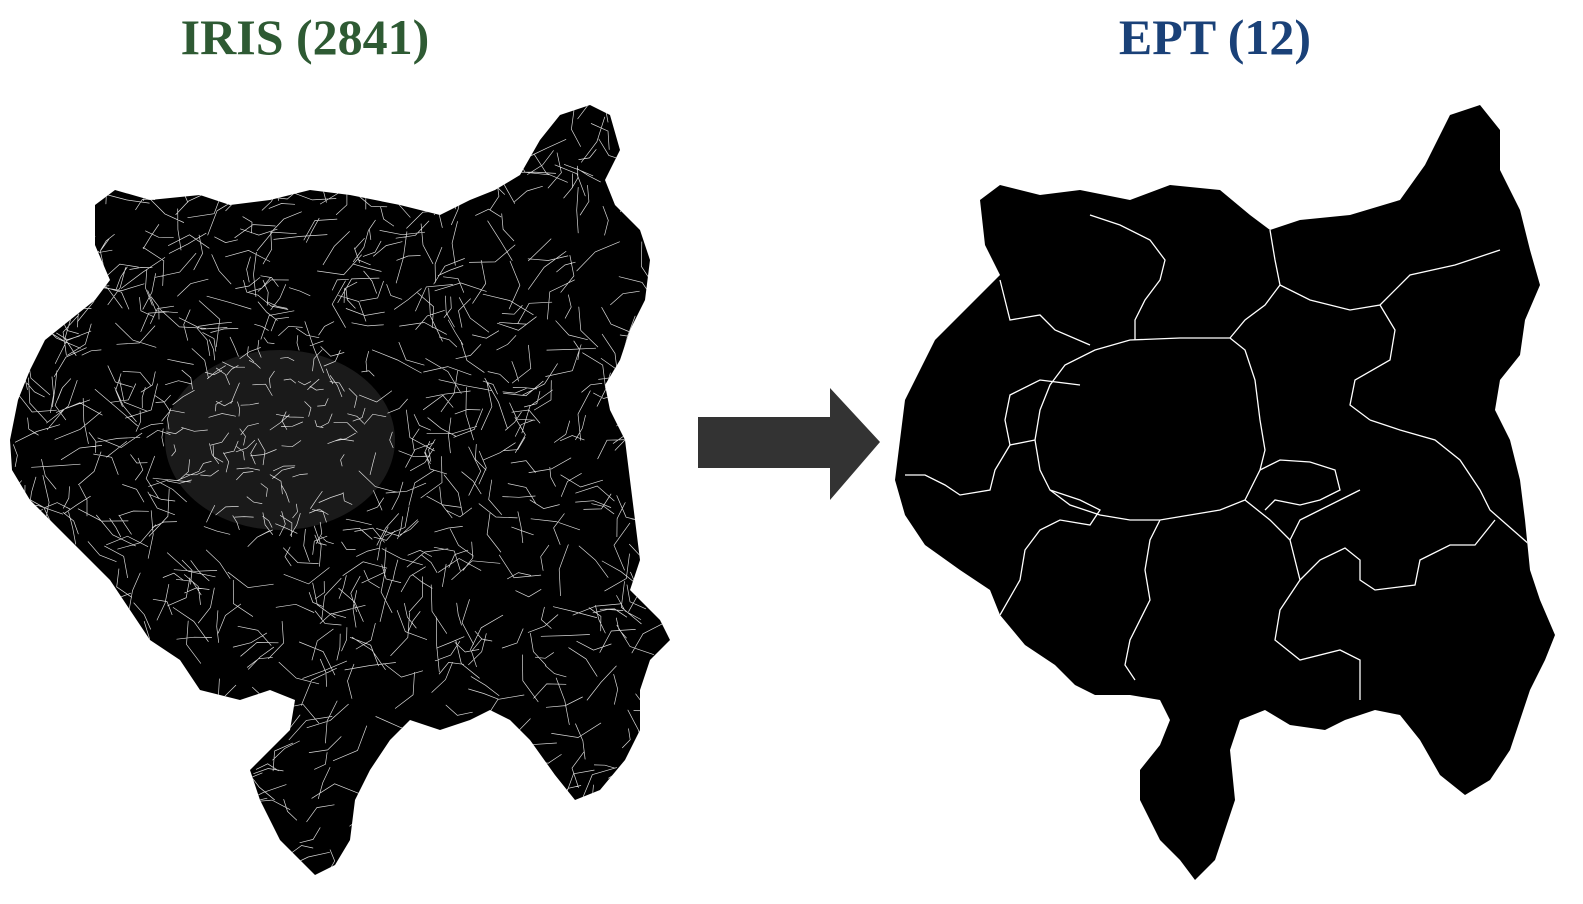  Describe the element at coordinates (280, 440) in the screenshot. I see `paris-dense-area` at that location.